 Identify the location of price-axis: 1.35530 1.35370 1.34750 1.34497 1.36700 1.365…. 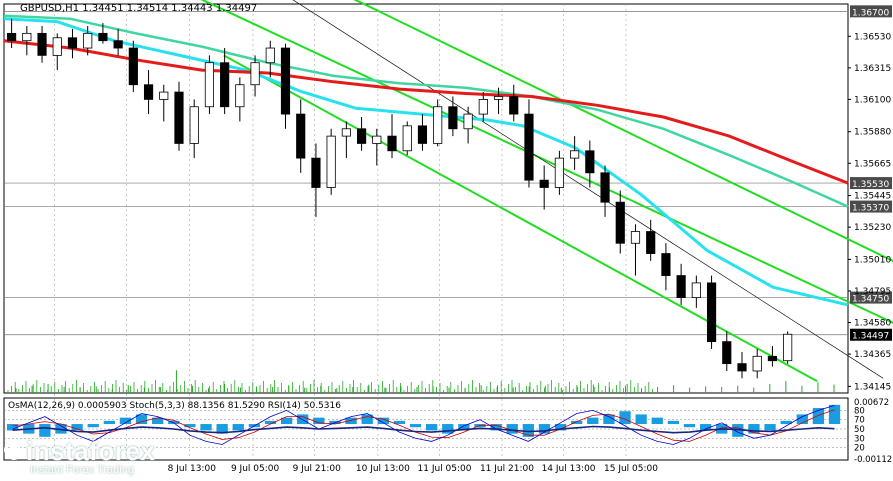
(870, 235).